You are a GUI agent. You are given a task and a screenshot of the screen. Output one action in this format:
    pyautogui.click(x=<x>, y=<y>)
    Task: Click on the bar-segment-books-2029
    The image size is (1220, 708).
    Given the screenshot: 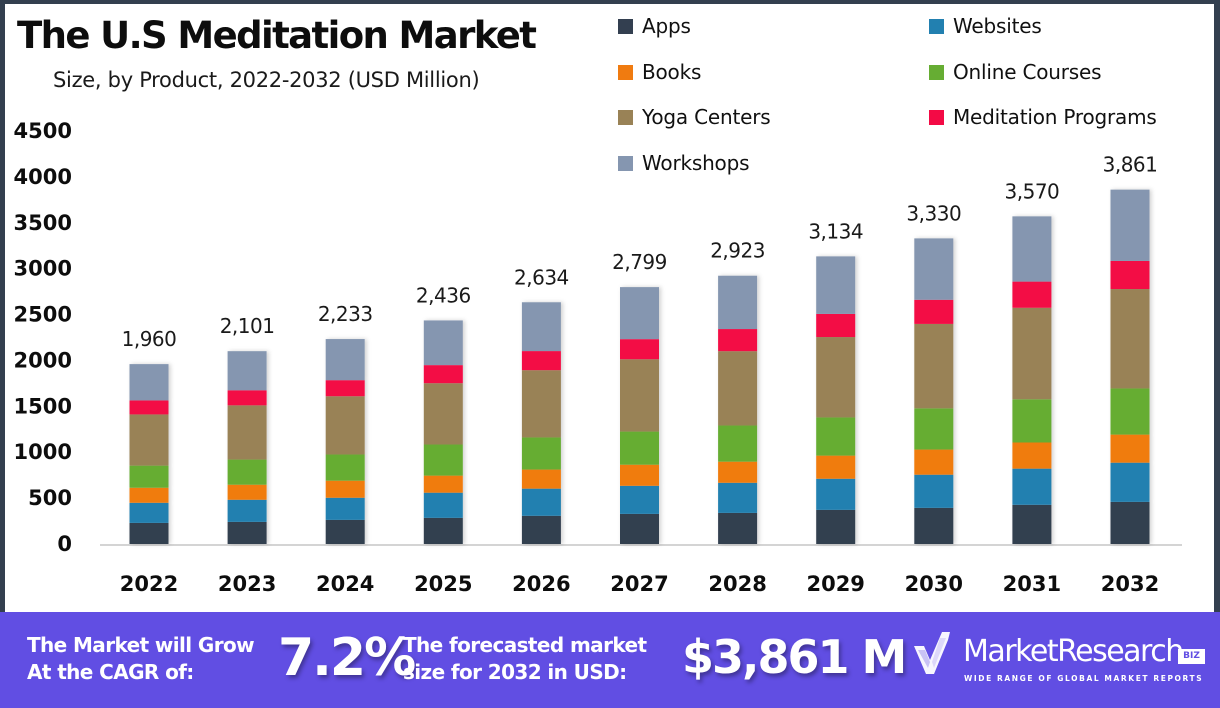 What is the action you would take?
    pyautogui.click(x=836, y=467)
    